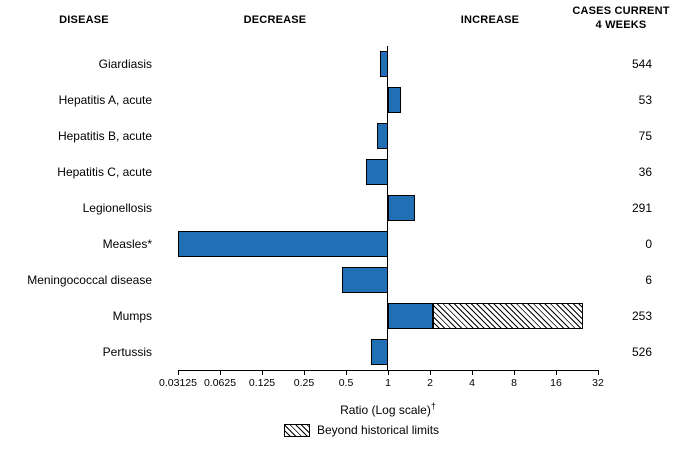 The height and width of the screenshot is (451, 691). Describe the element at coordinates (345, 100) in the screenshot. I see `chart-row: Hepatitis A, acute 53` at that location.